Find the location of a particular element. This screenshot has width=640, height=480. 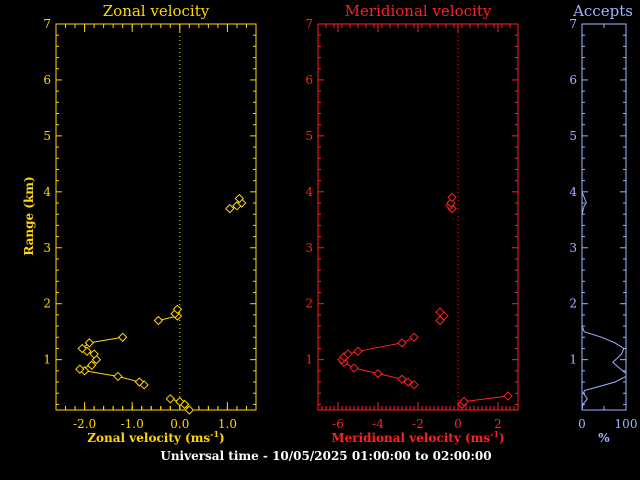

meridional-xlabel: Meridional velocity (ms-1) is located at coordinates (417, 437).